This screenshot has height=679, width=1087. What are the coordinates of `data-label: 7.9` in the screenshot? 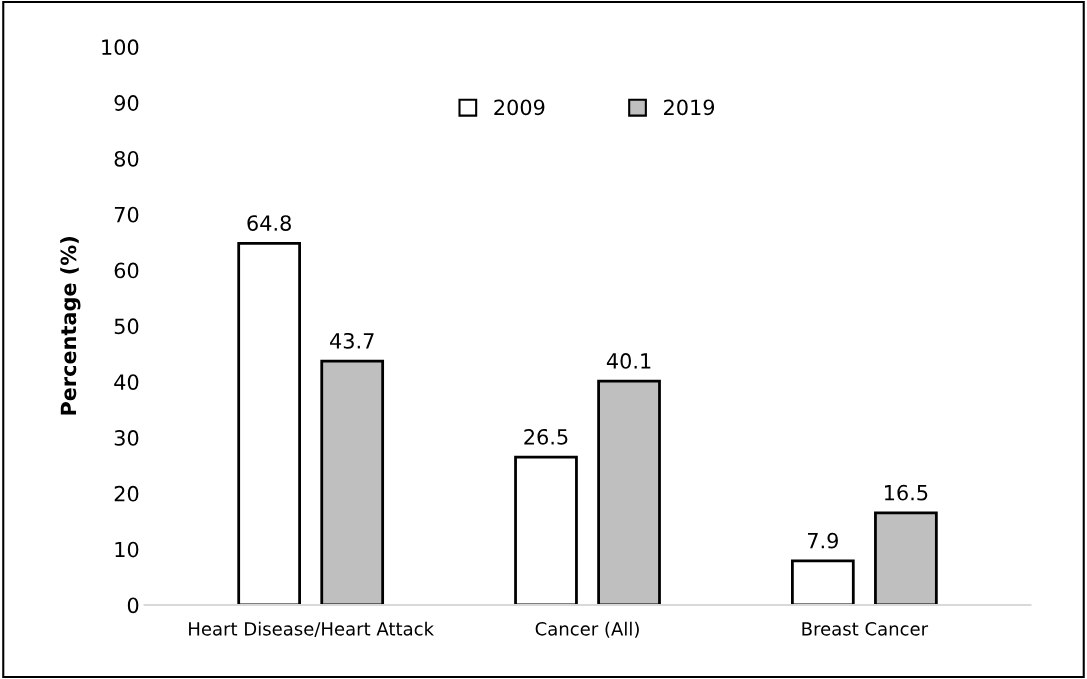 It's located at (822, 540).